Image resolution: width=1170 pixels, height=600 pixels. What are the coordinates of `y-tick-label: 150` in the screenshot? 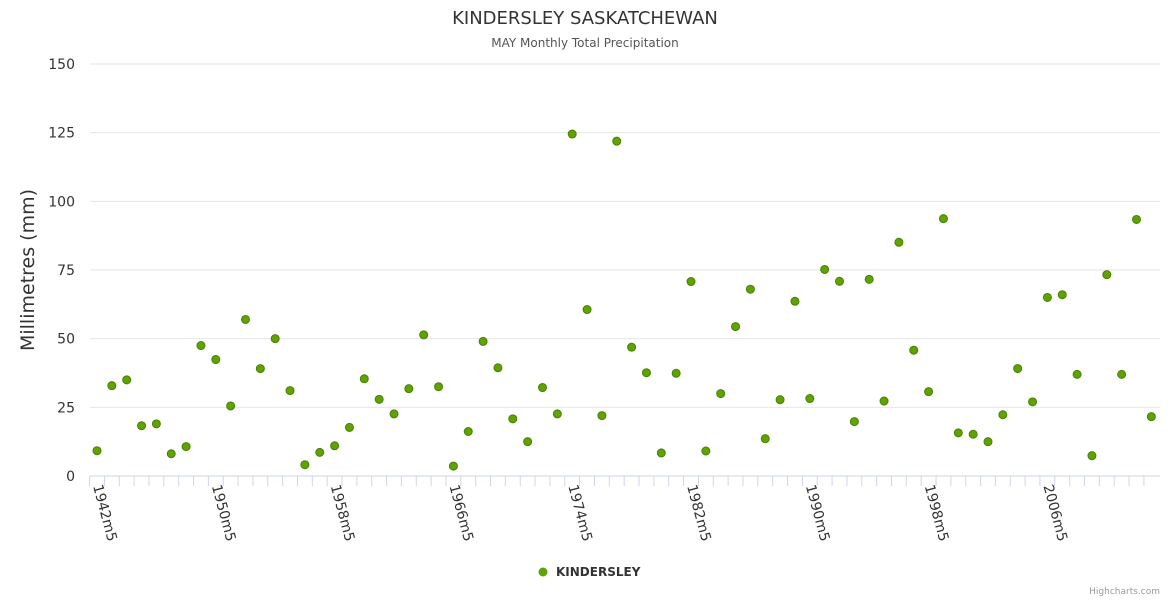 It's located at (61, 65).